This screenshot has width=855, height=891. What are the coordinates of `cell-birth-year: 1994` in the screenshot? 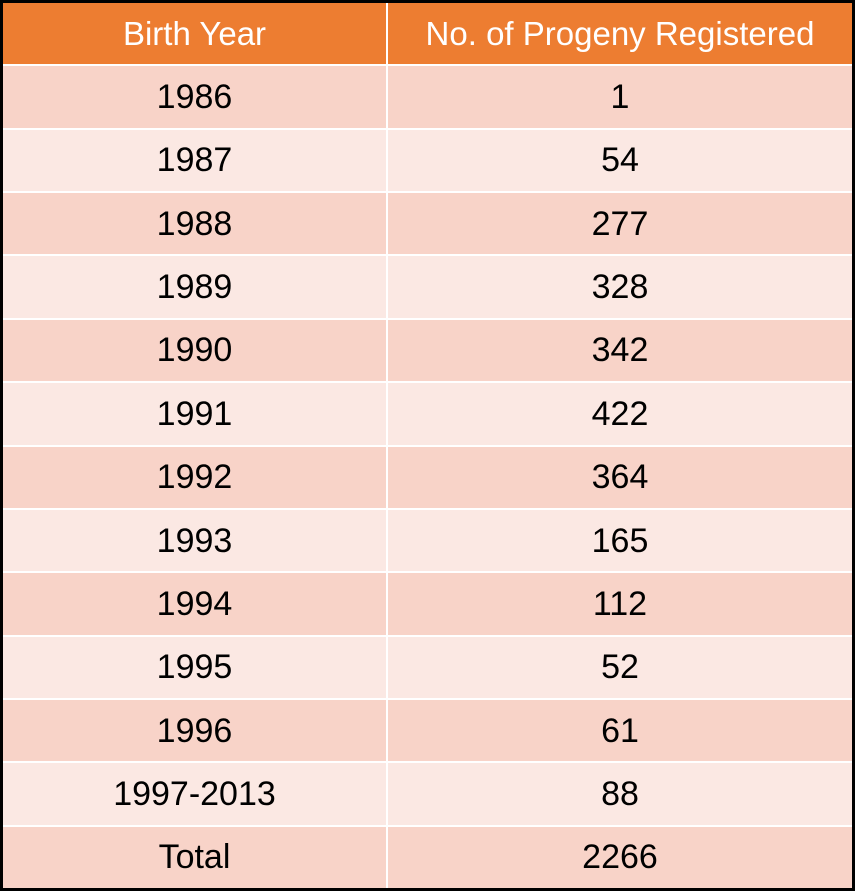 It's located at (194, 604).